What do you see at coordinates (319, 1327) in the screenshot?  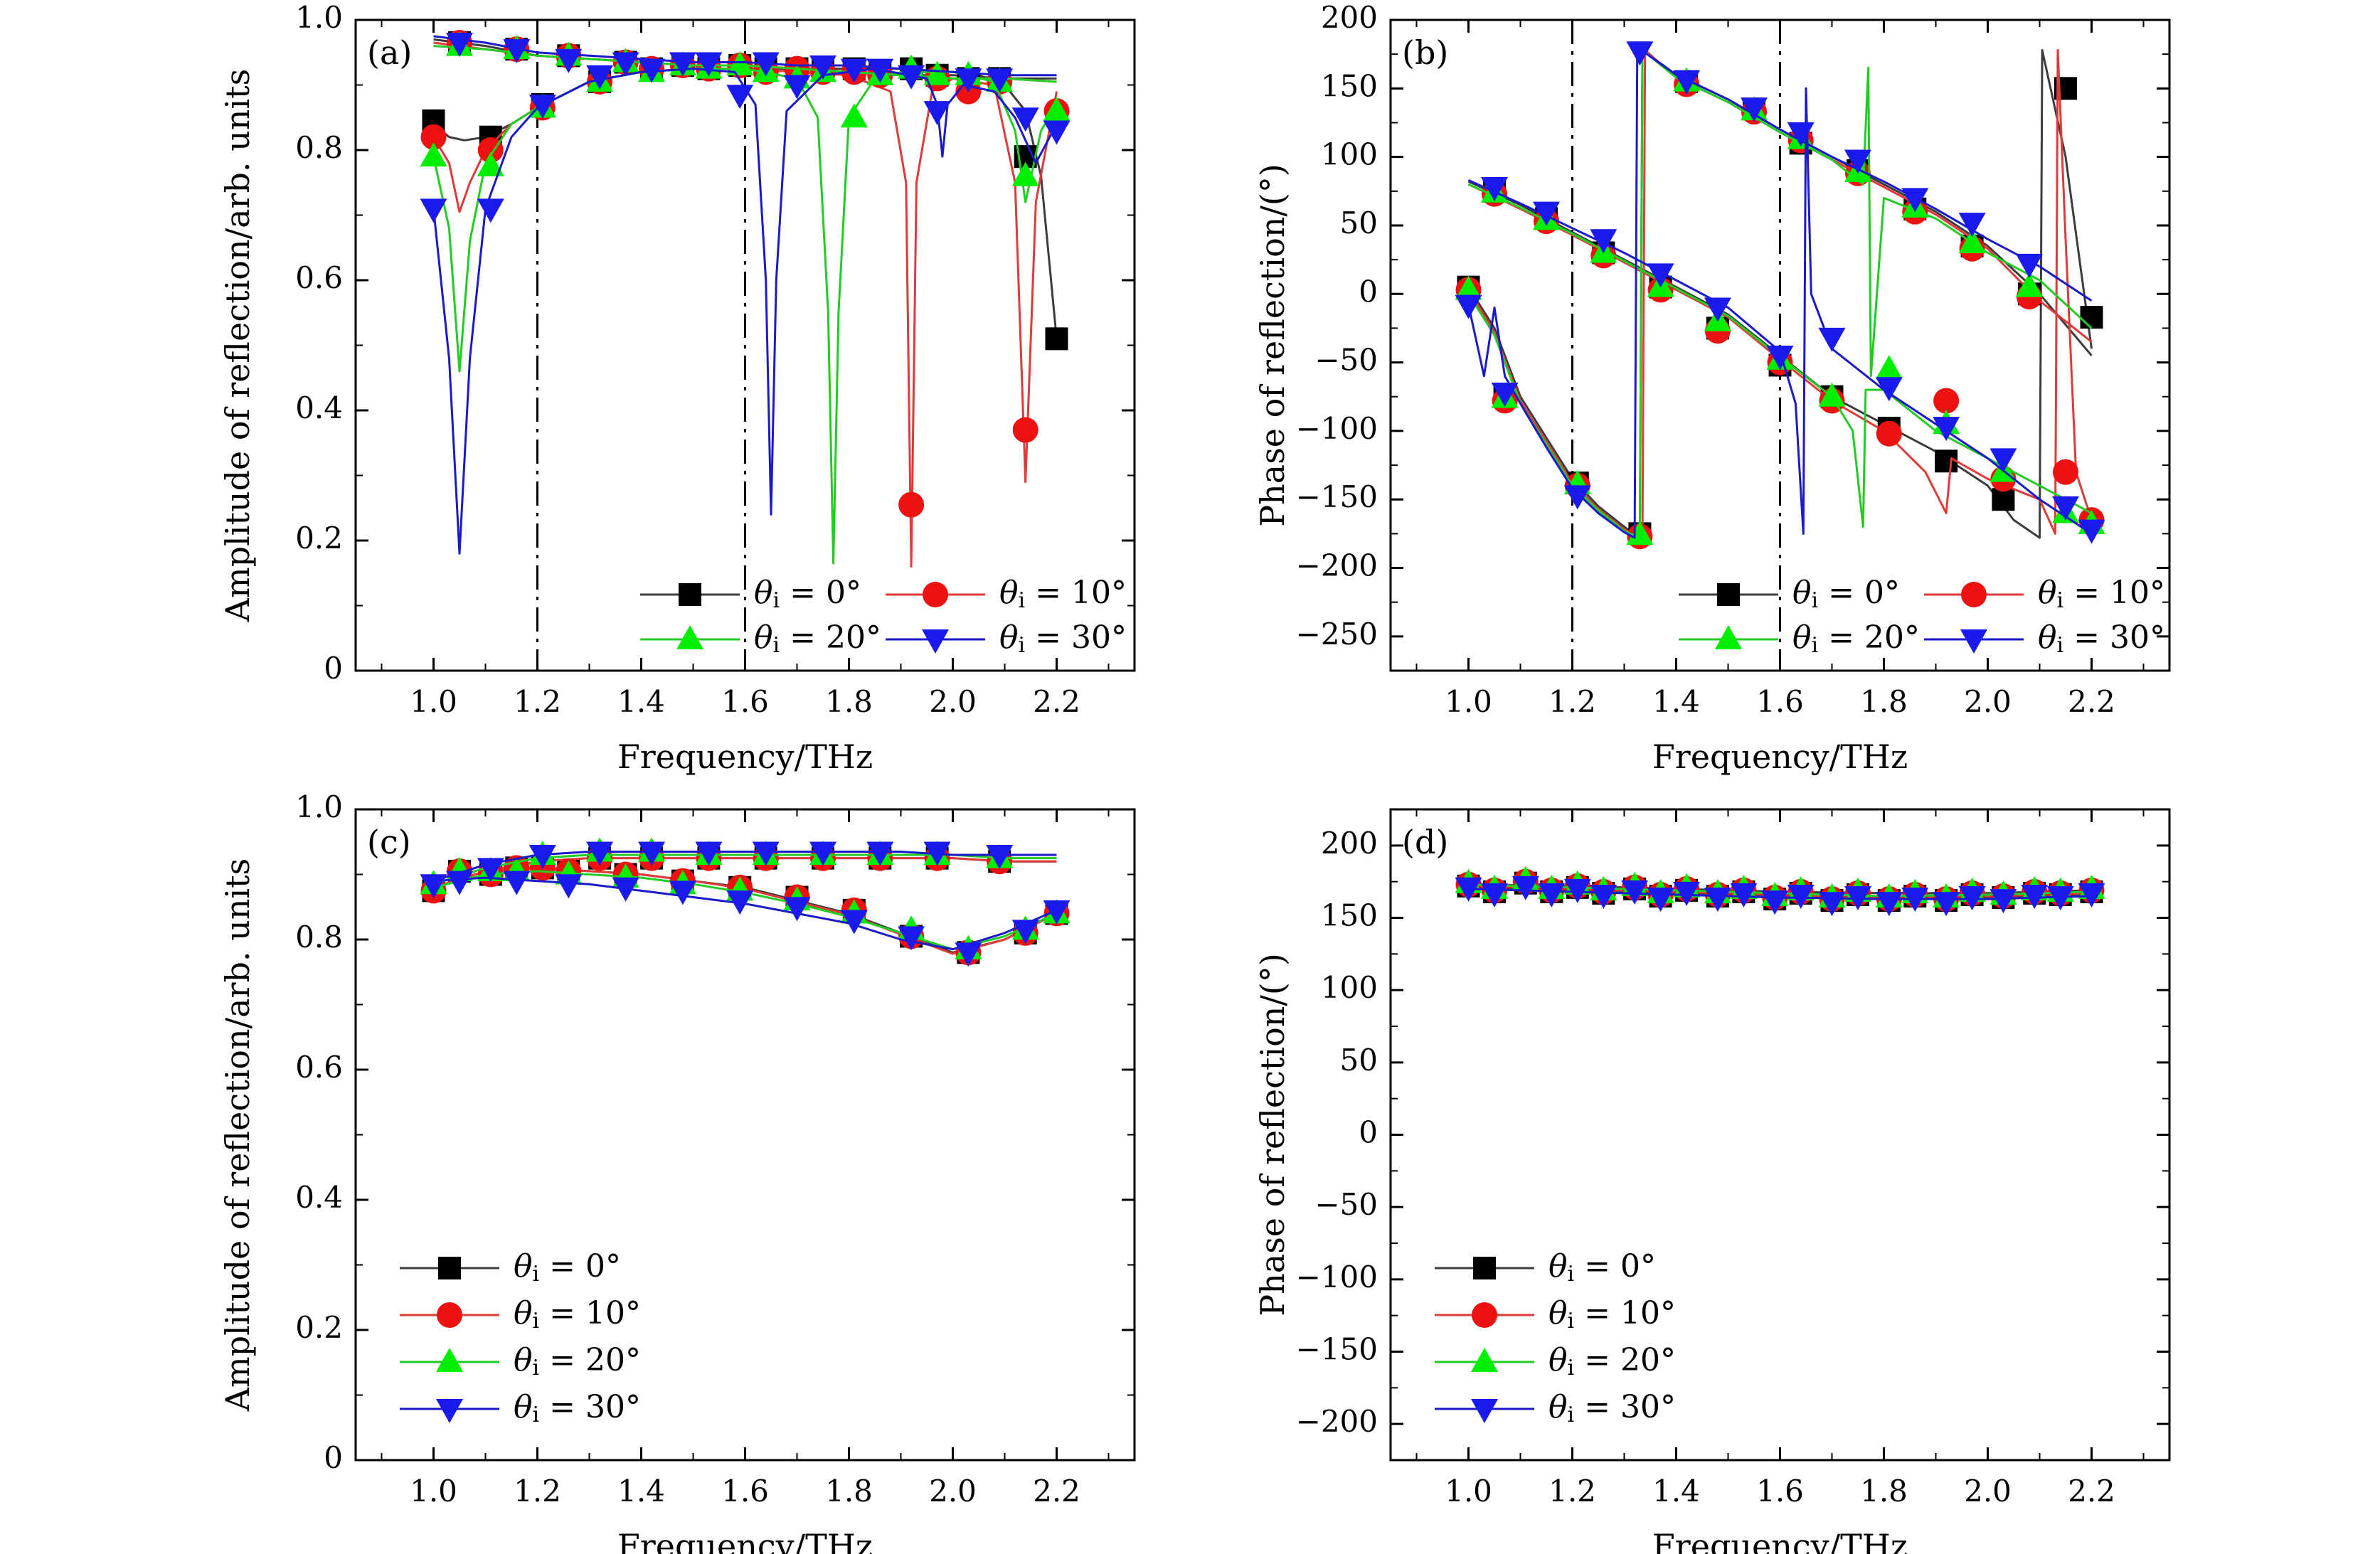 I see `y-tick-label: 0.2` at bounding box center [319, 1327].